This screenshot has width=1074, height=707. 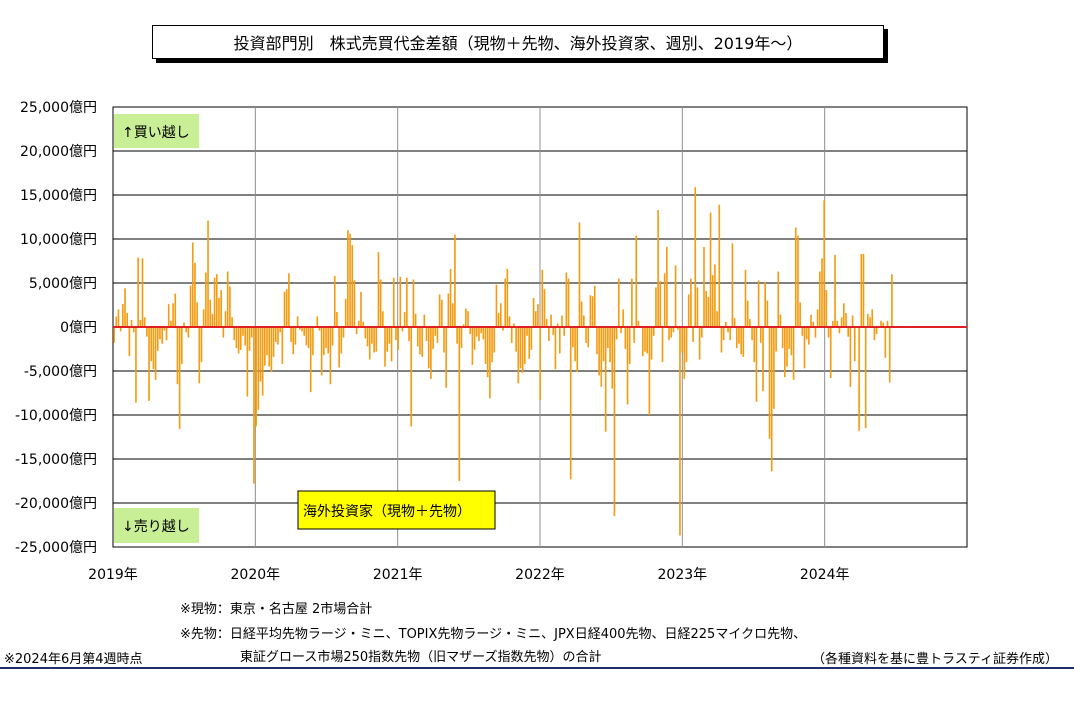 What do you see at coordinates (63, 284) in the screenshot?
I see `y-tick-label: 5,000億円` at bounding box center [63, 284].